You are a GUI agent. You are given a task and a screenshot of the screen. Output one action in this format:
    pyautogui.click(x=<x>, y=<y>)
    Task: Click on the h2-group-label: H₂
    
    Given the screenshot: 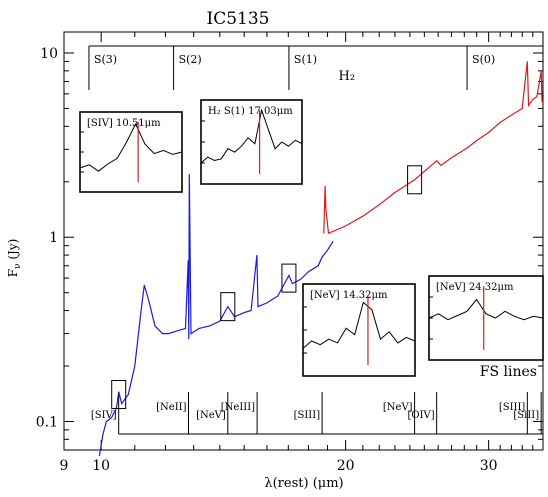 What is the action you would take?
    pyautogui.click(x=347, y=76)
    